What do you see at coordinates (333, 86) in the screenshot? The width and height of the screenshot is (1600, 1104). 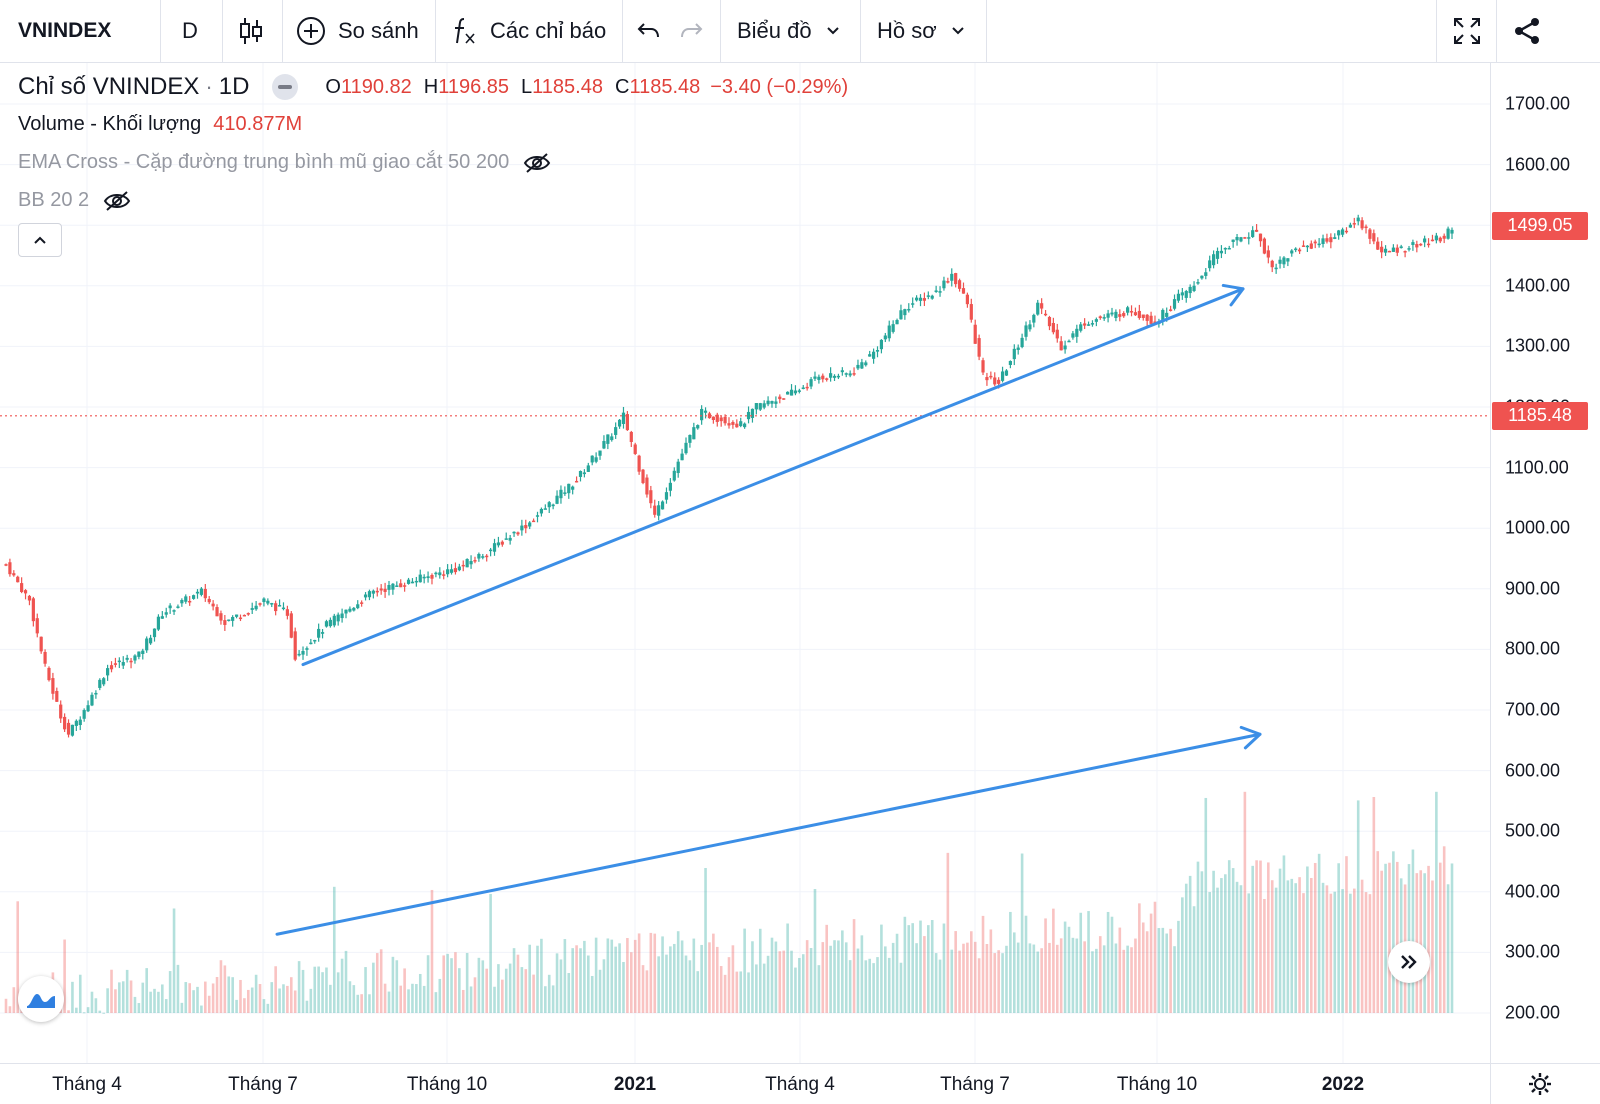 I see `legend-o-key: O` at bounding box center [333, 86].